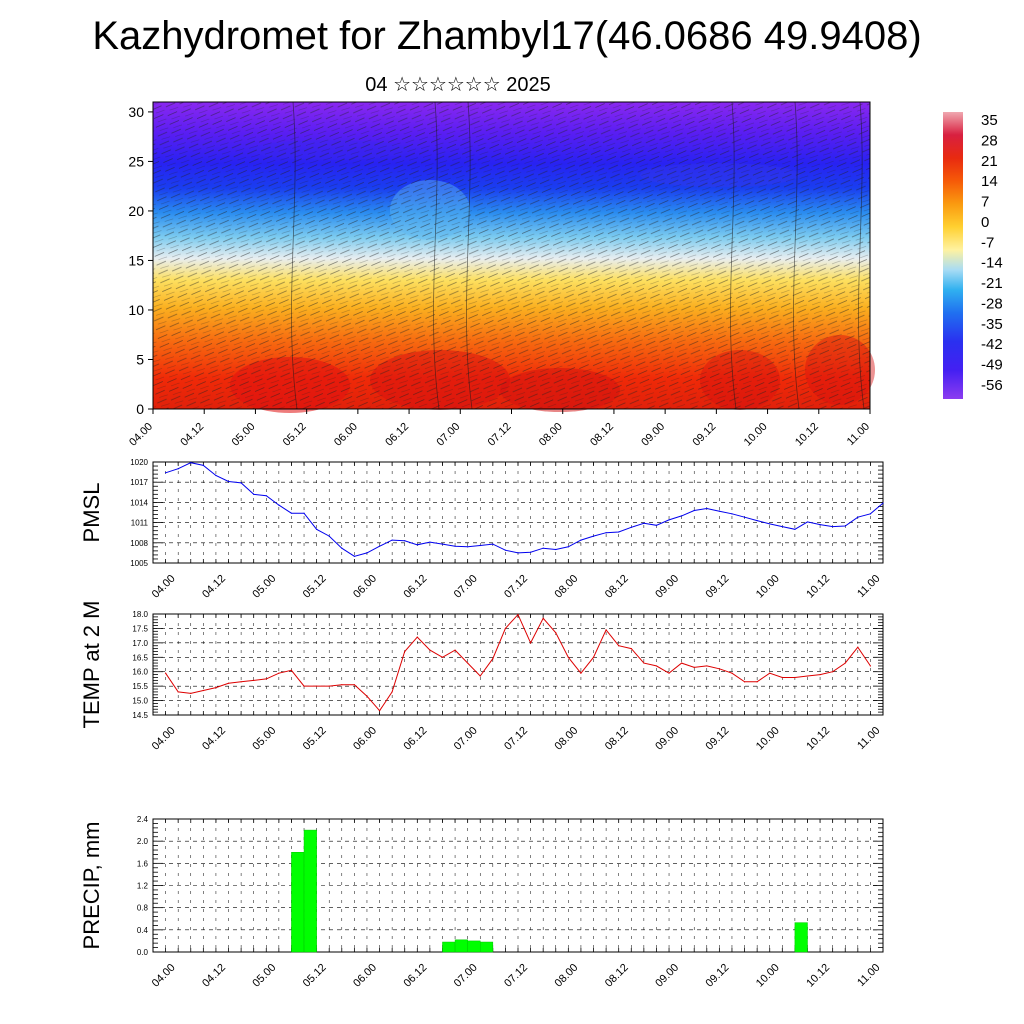 This screenshot has height=1024, width=1024. What do you see at coordinates (140, 686) in the screenshot?
I see `y-tick-label: 15.5` at bounding box center [140, 686].